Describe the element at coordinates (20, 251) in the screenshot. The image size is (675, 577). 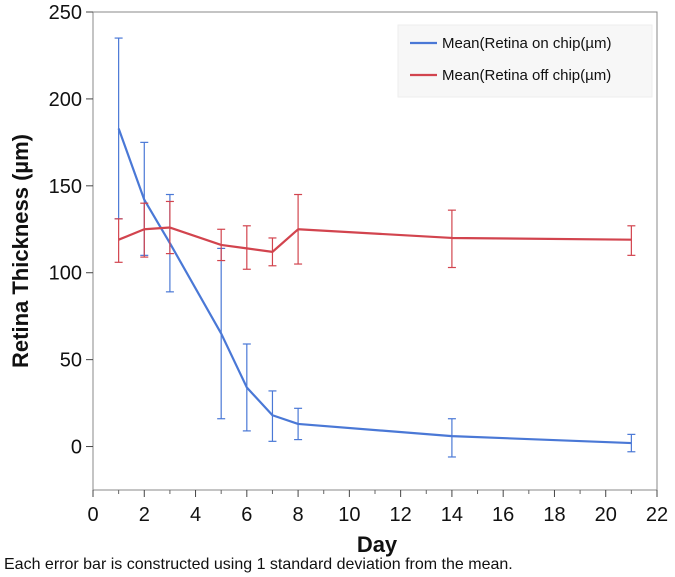
I see `y-axis-title: Retina Thickness (µm)` at that location.